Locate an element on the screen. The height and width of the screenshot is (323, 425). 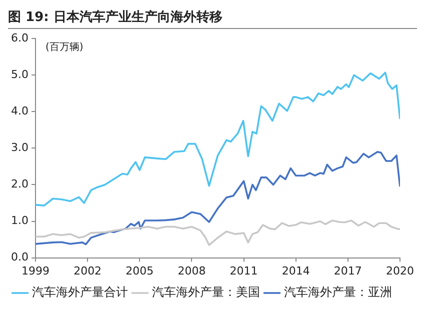
x-tick-label: 2020 is located at coordinates (400, 271).